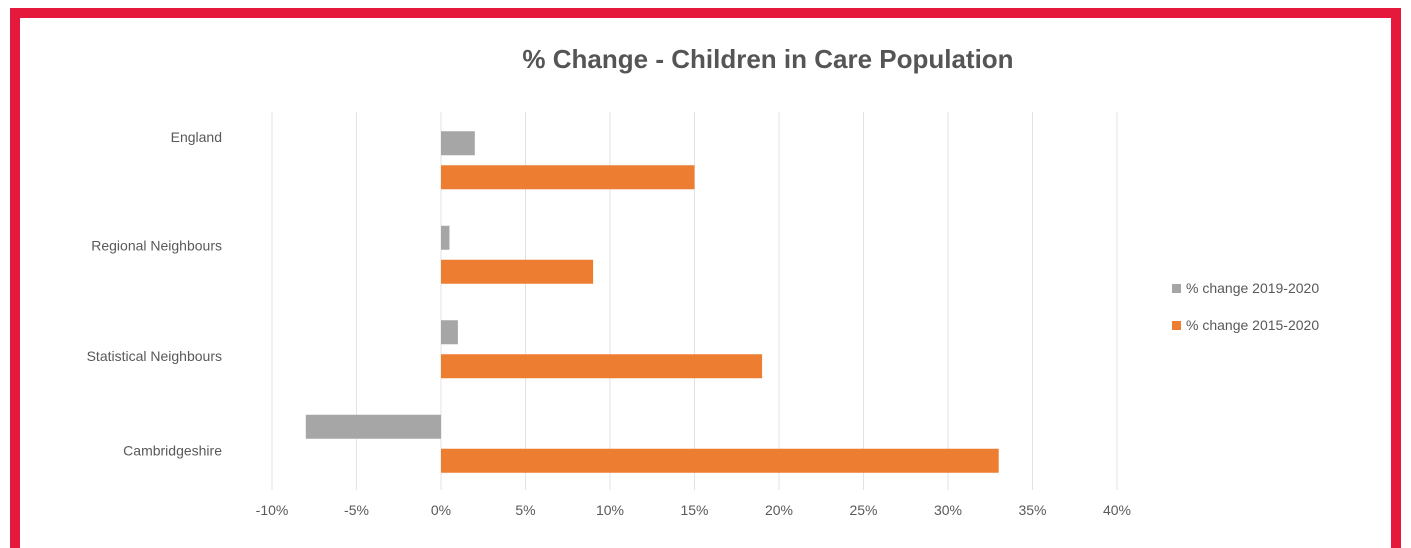 Image resolution: width=1411 pixels, height=548 pixels. I want to click on x-tick-label: -10%, so click(272, 510).